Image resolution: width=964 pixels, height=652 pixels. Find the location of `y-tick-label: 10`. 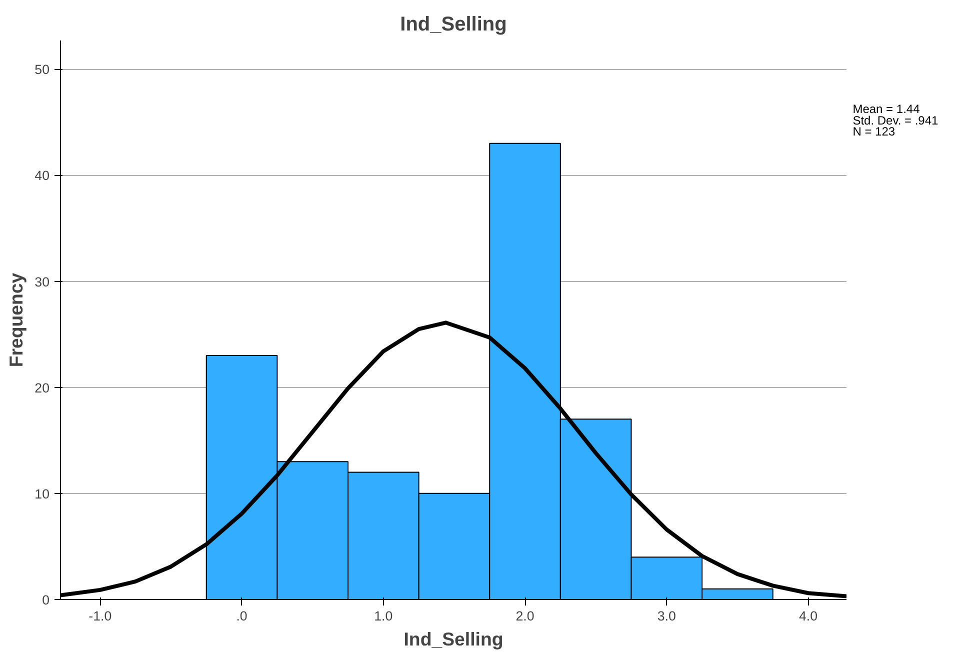

y-tick-label: 10 is located at coordinates (42, 494).